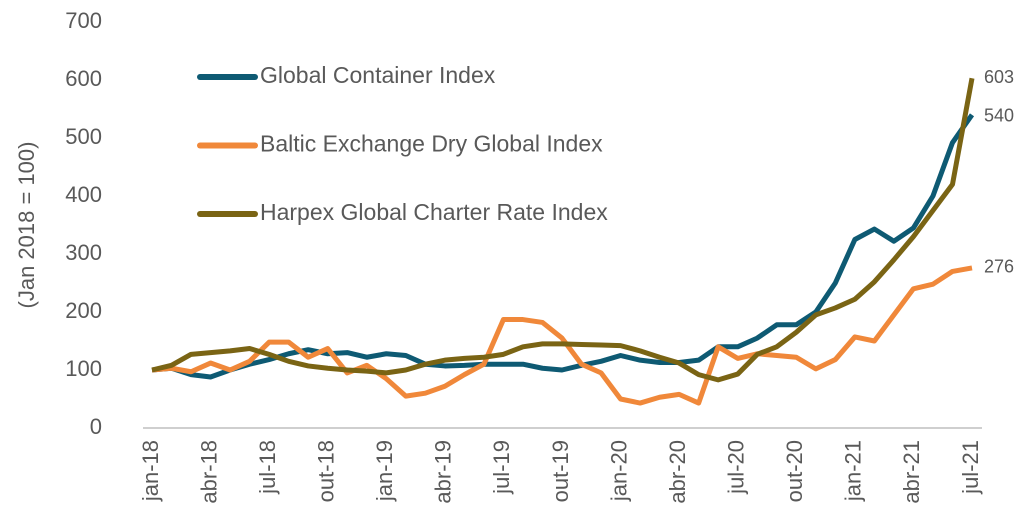  What do you see at coordinates (96, 426) in the screenshot?
I see `y-tick-label: 0` at bounding box center [96, 426].